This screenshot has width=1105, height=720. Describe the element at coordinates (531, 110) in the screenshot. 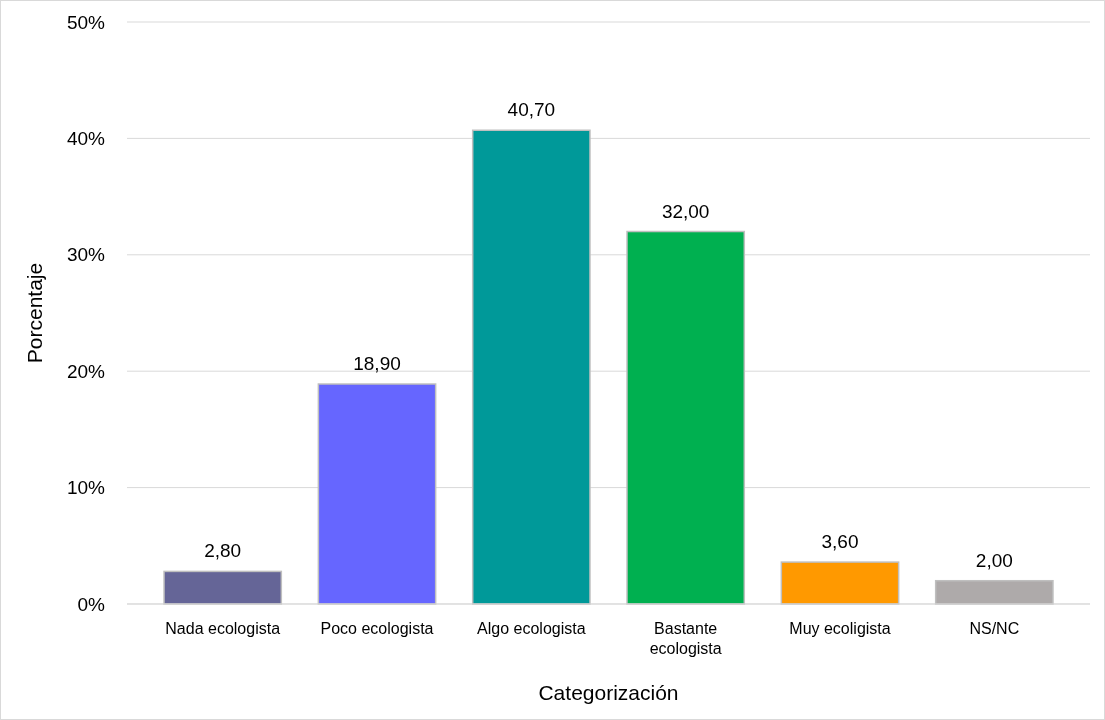

I see `data-label: 40,70` at that location.